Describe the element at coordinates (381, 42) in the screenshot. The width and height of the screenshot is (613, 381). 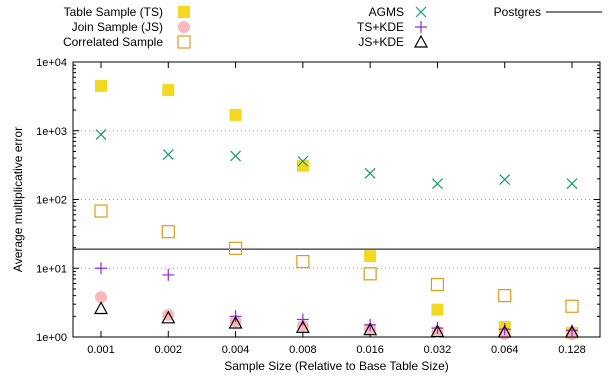
I see `legend-label: JS+KDE` at that location.